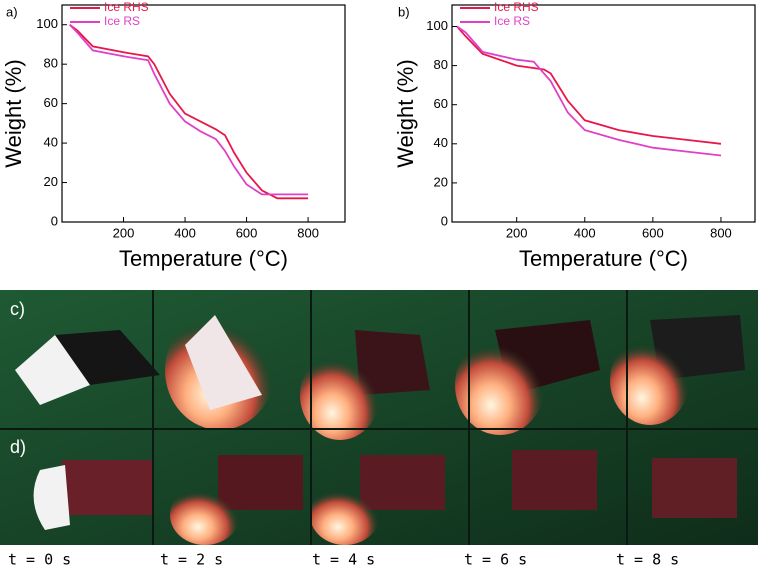 This screenshot has height=577, width=758. What do you see at coordinates (12, 11) in the screenshot?
I see `panel-label: a)` at bounding box center [12, 11].